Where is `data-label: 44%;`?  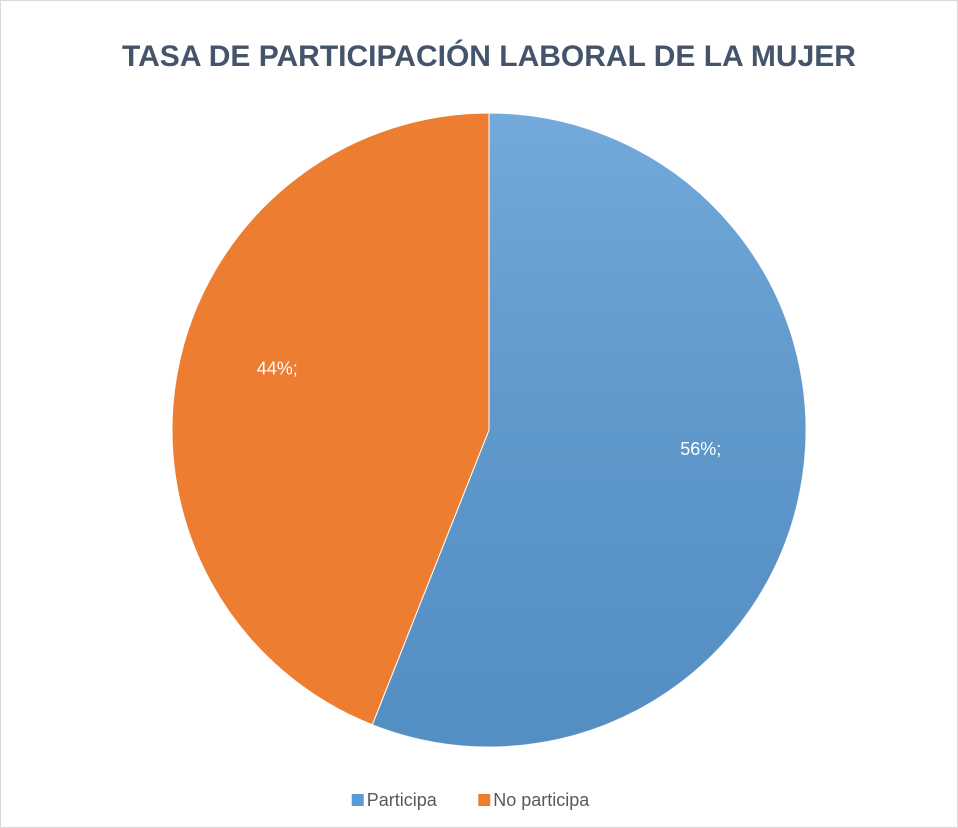
data-label: 44%; is located at coordinates (277, 368).